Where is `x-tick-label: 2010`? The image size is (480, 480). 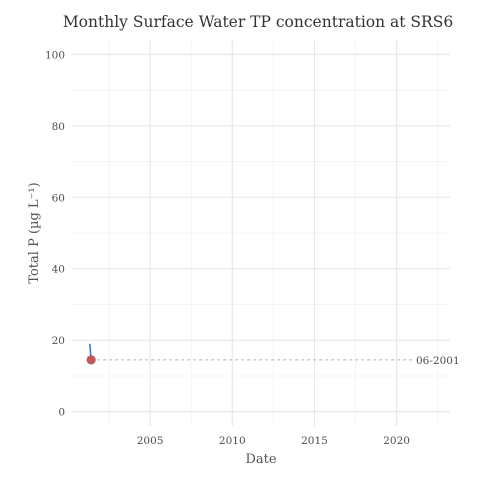
x-tick-label: 2010 is located at coordinates (232, 441).